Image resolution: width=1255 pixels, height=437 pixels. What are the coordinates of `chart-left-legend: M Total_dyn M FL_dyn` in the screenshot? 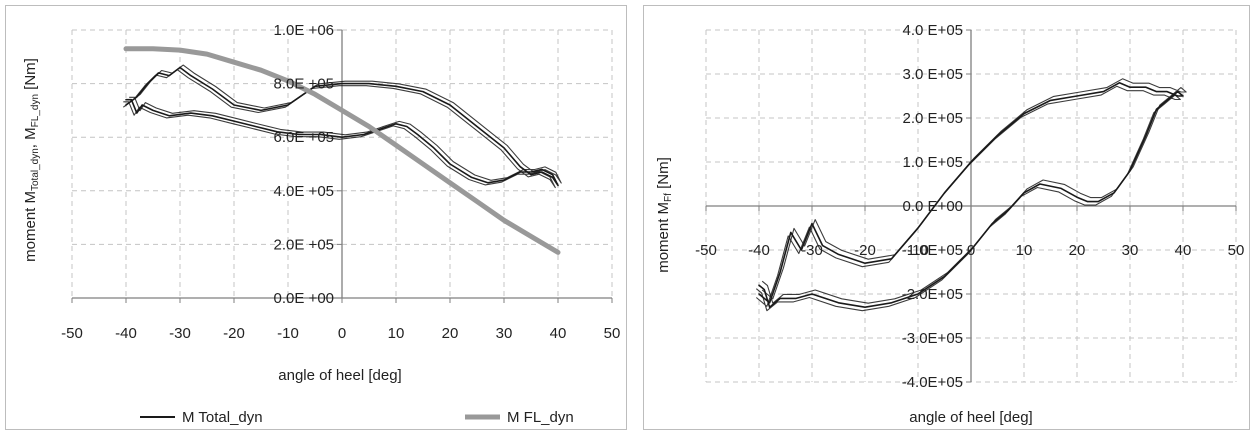 It's located at (357, 417).